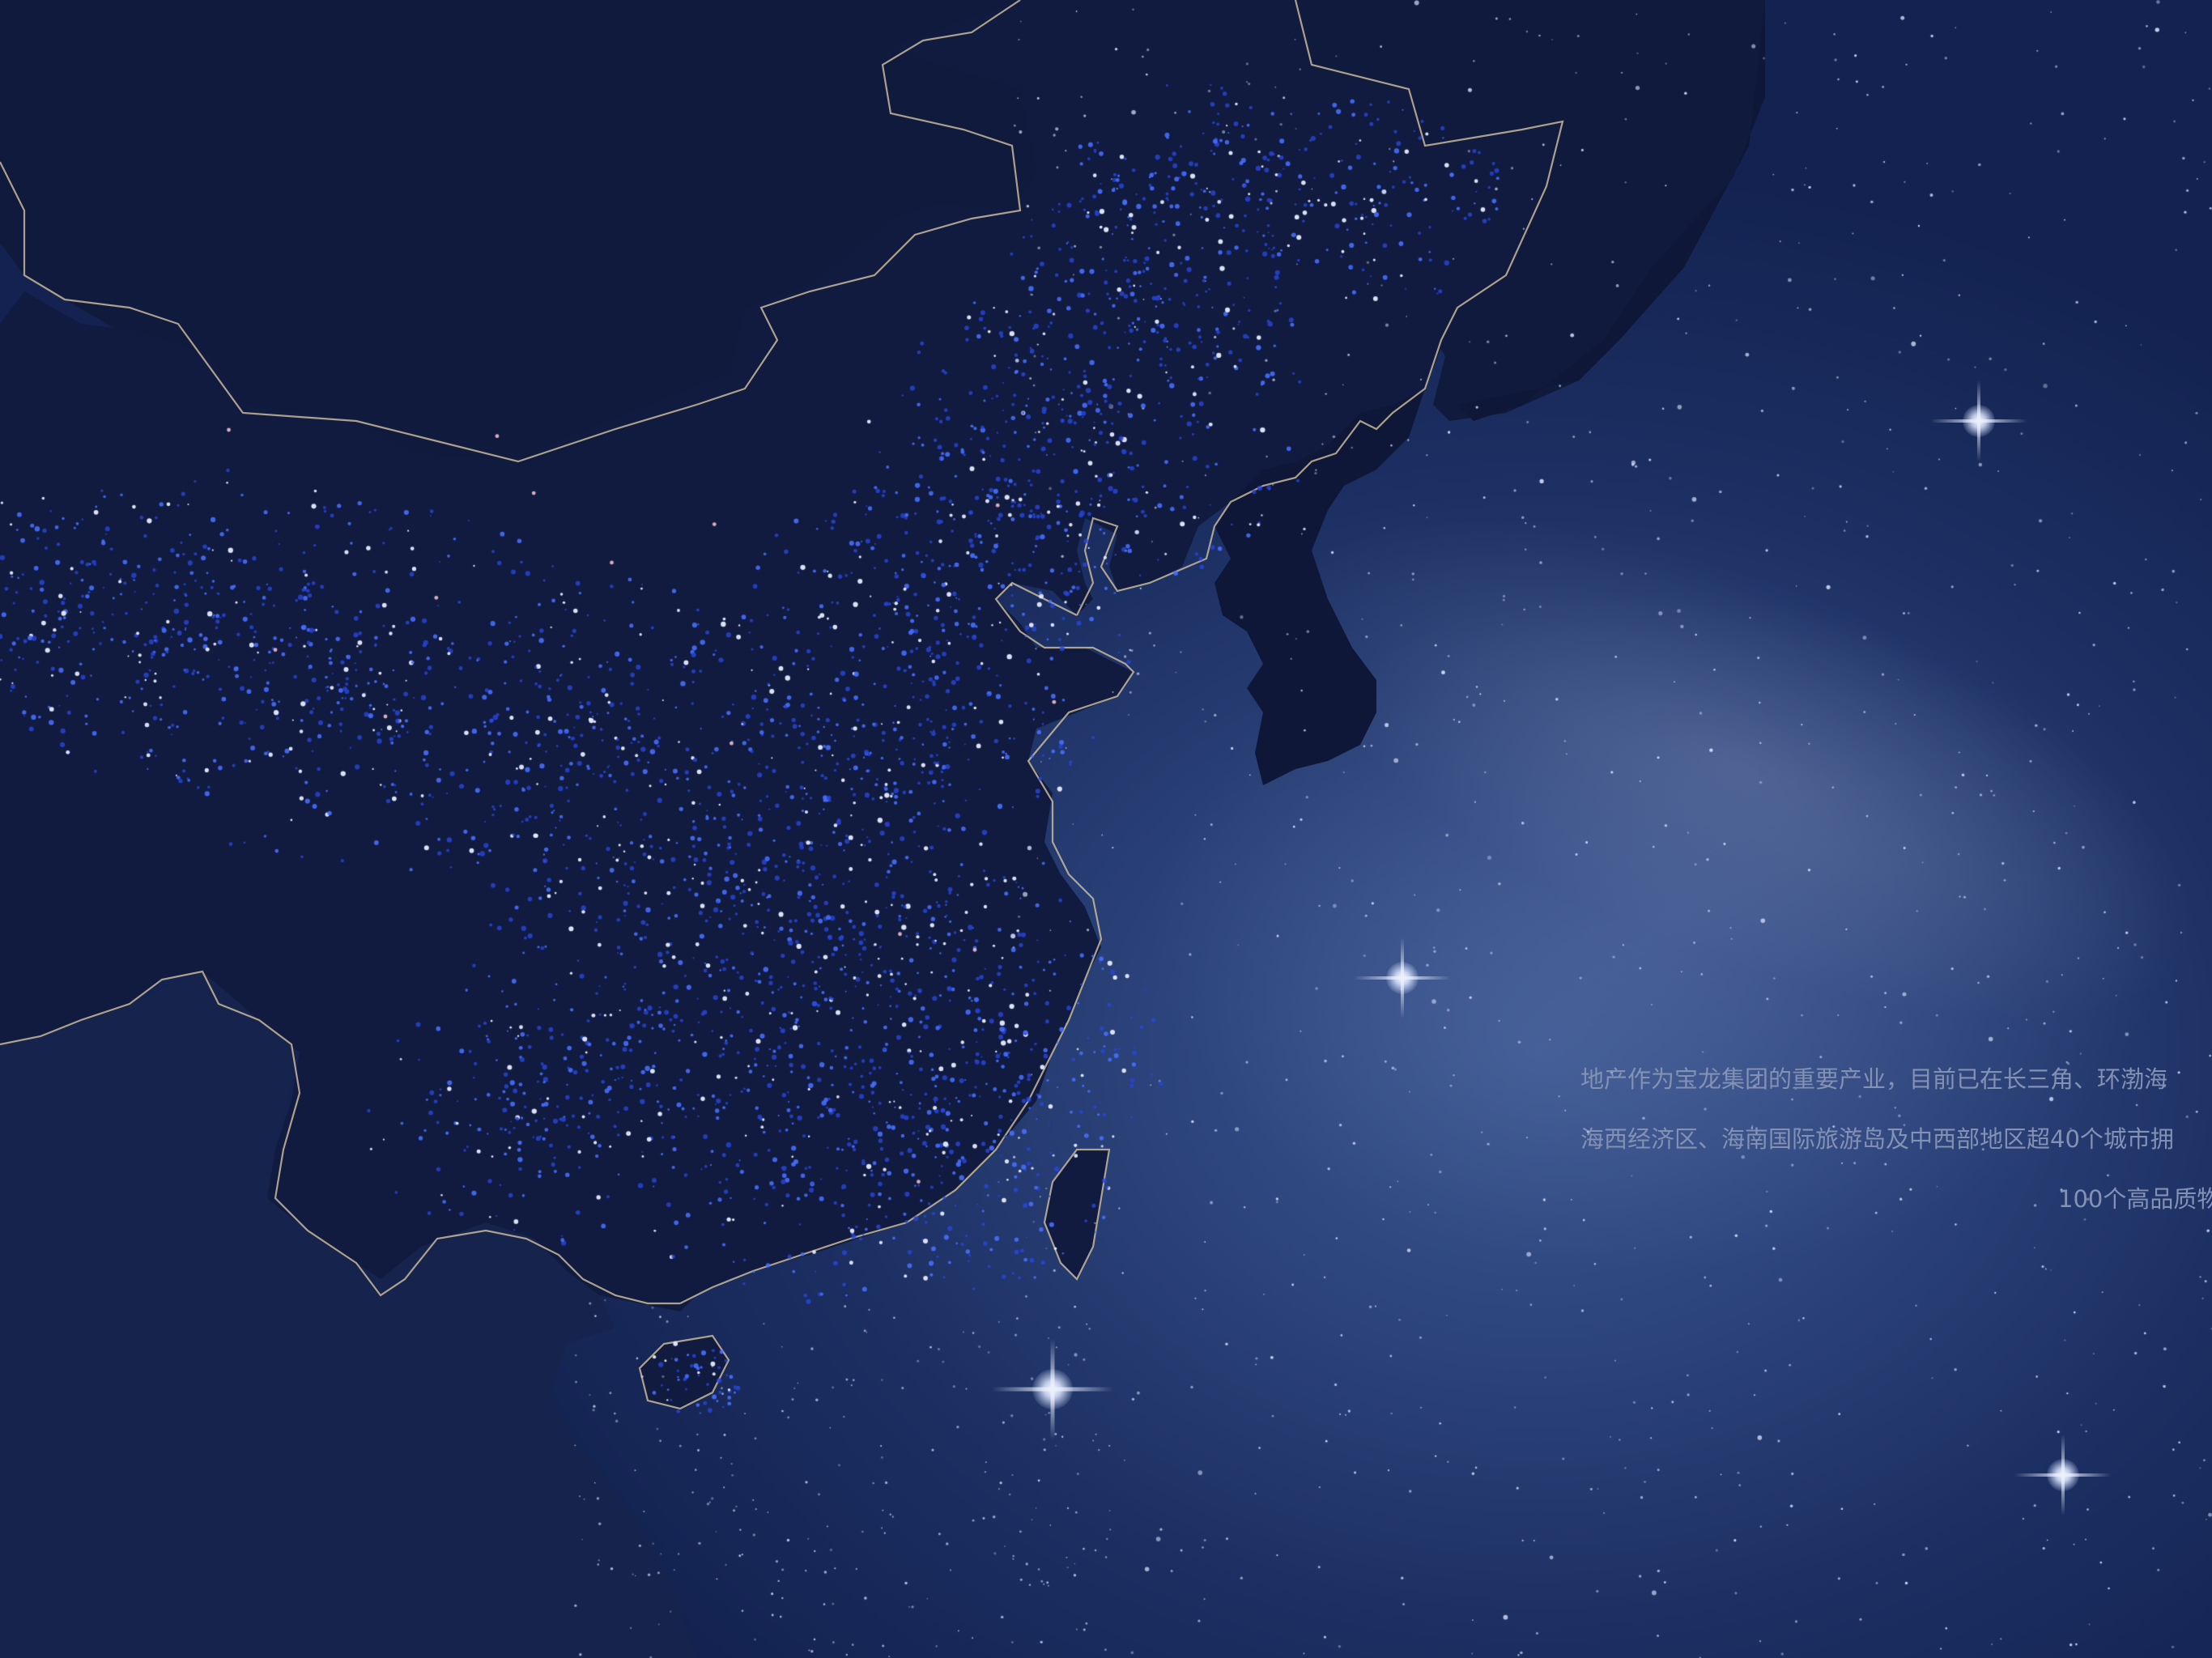 The image size is (2212, 1658). I want to click on intro-line-1: 地产作为宝龙集团的重要产业，目前已在长三角、环渤海, so click(1874, 1079).